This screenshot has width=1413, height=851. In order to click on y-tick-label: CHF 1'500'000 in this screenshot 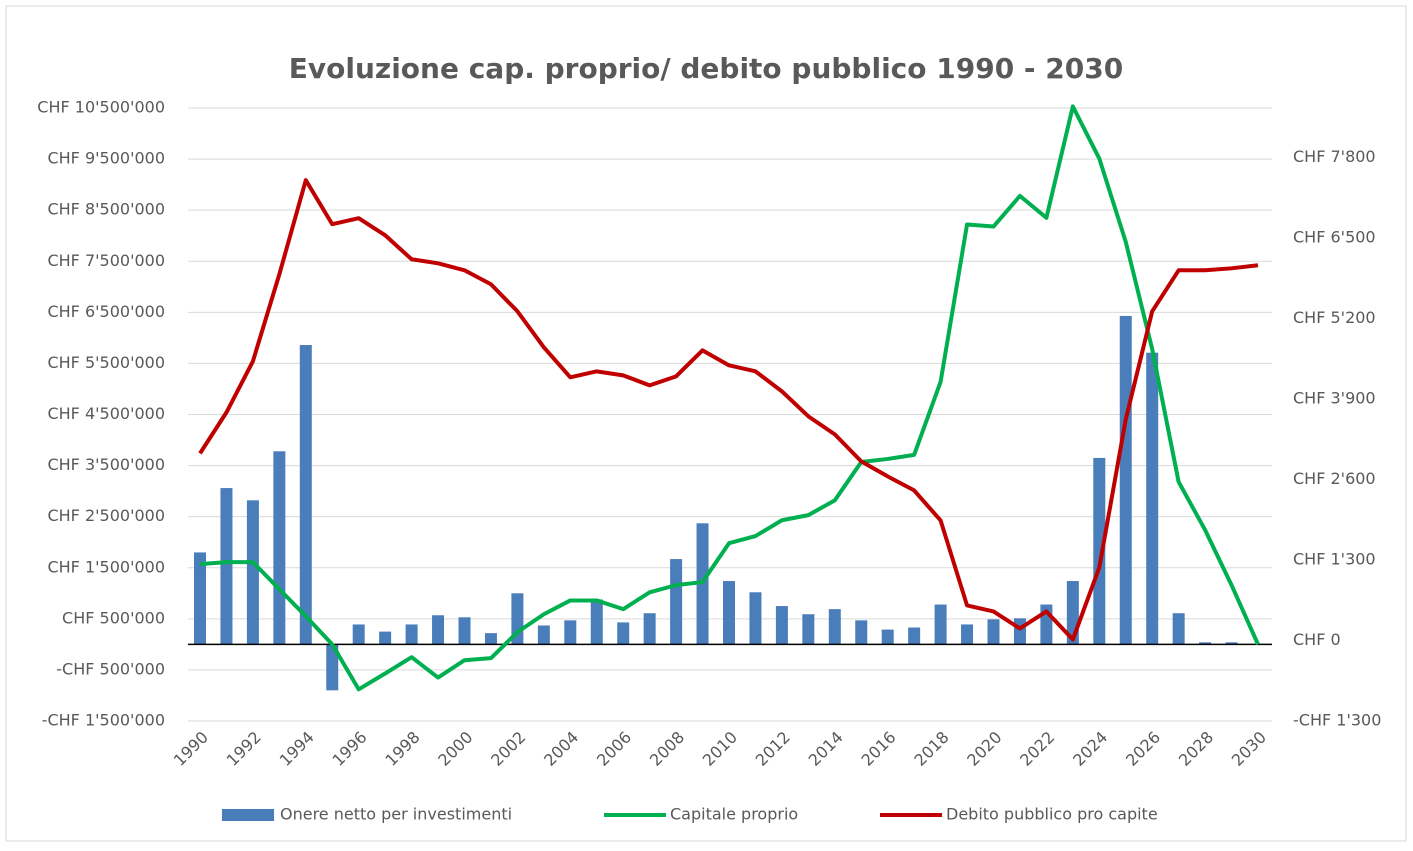, I will do `click(106, 566)`.